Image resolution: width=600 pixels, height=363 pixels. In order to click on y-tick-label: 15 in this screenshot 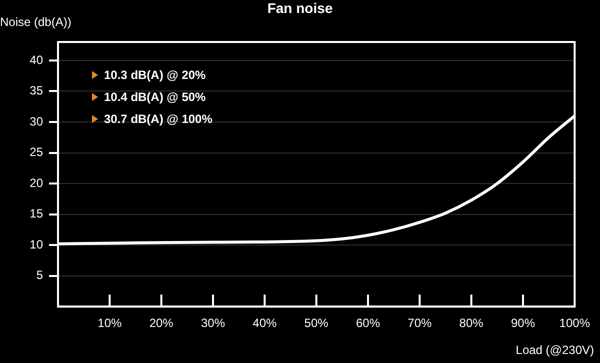, I will do `click(37, 213)`.